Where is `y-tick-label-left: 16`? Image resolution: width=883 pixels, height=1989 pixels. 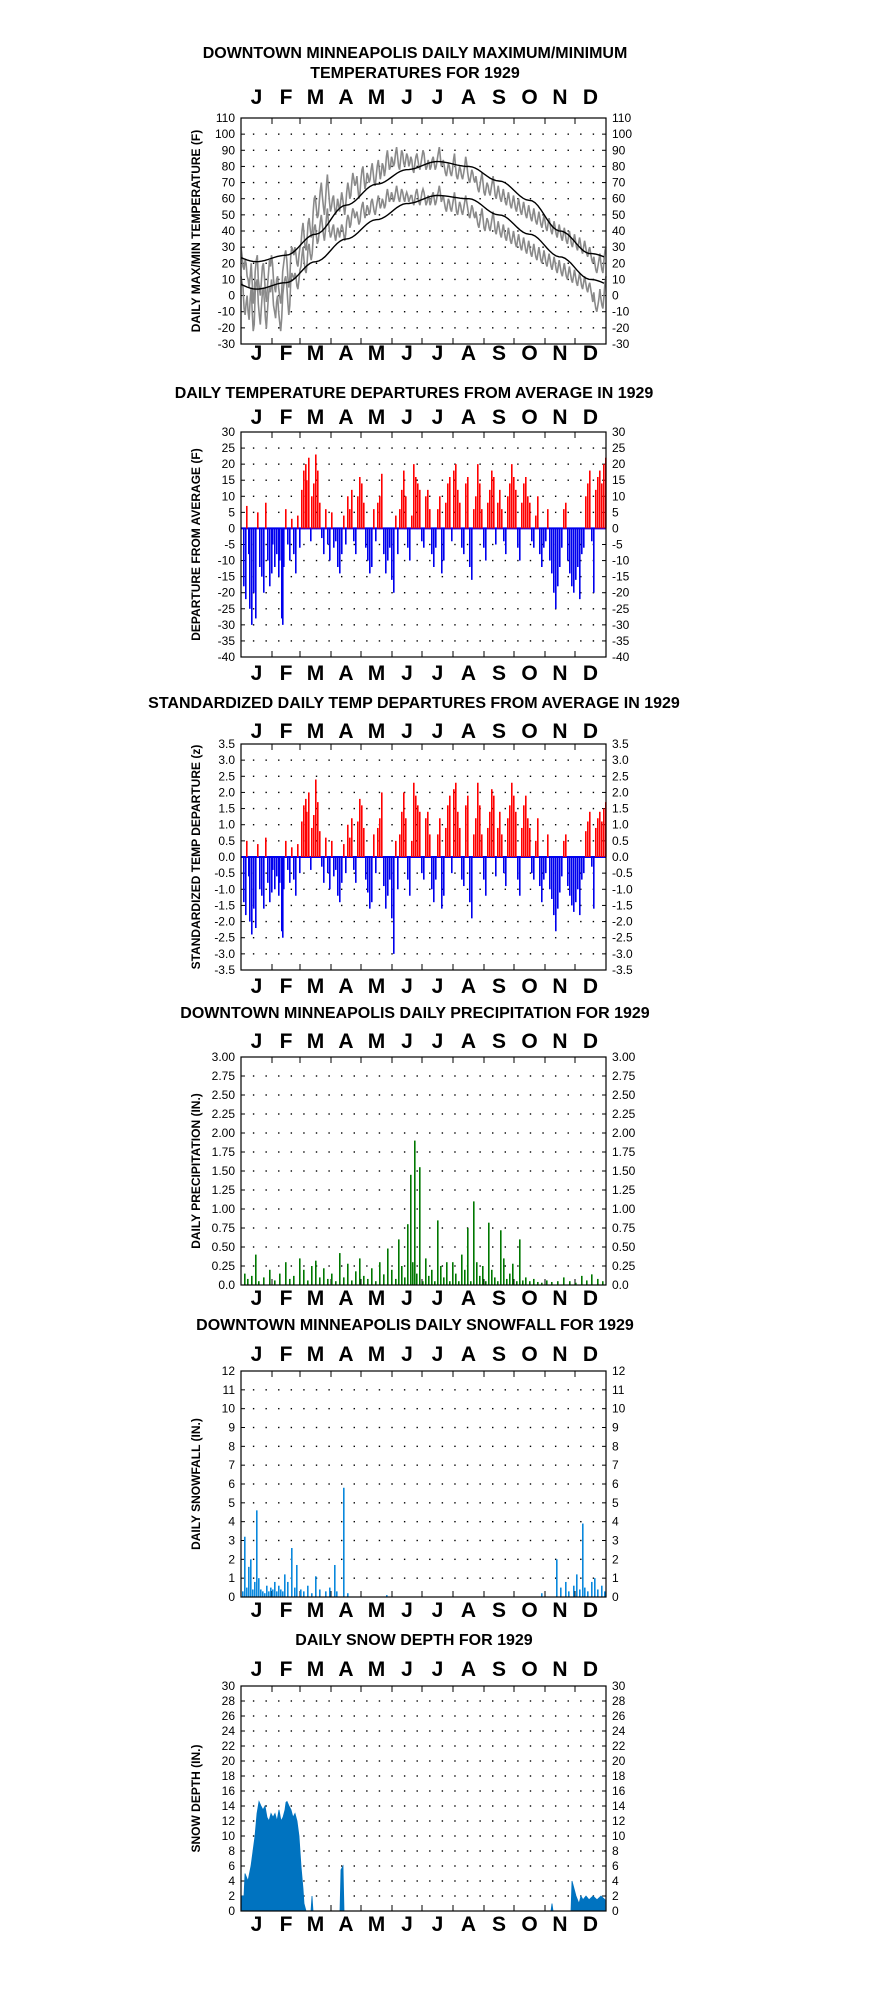
y-tick-label-left: 16 is located at coordinates (229, 1791).